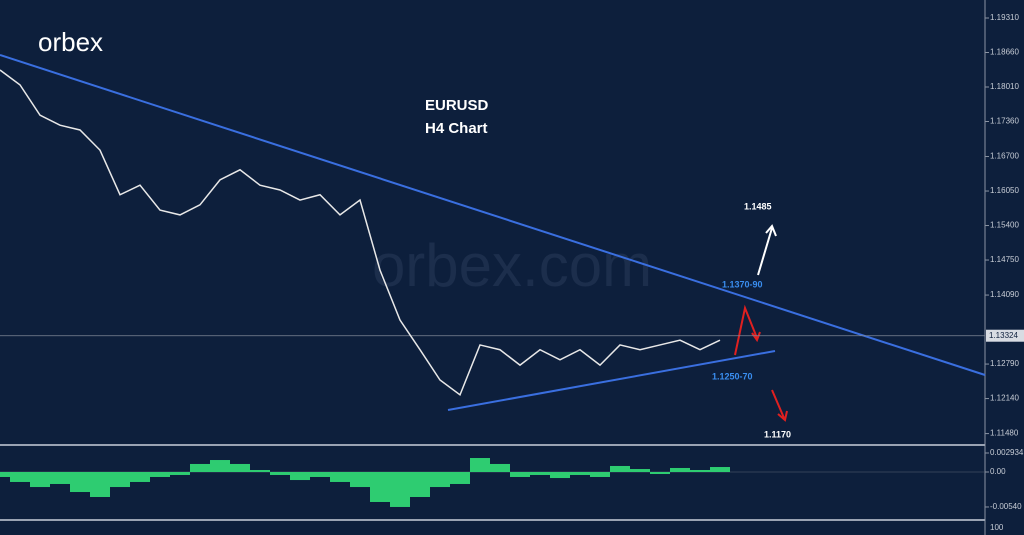 This screenshot has width=1024, height=535. Describe the element at coordinates (611, 380) in the screenshot. I see `trendline` at that location.